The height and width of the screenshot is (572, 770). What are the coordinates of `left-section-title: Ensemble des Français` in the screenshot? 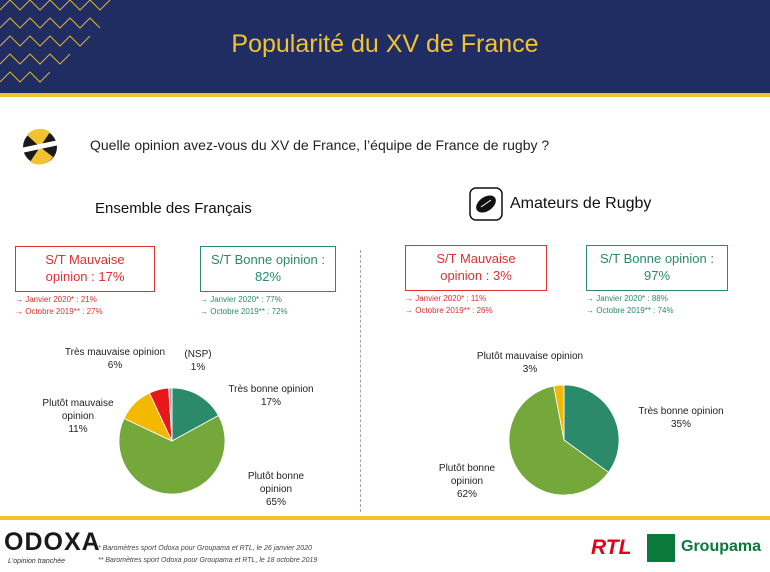 It's located at (173, 208).